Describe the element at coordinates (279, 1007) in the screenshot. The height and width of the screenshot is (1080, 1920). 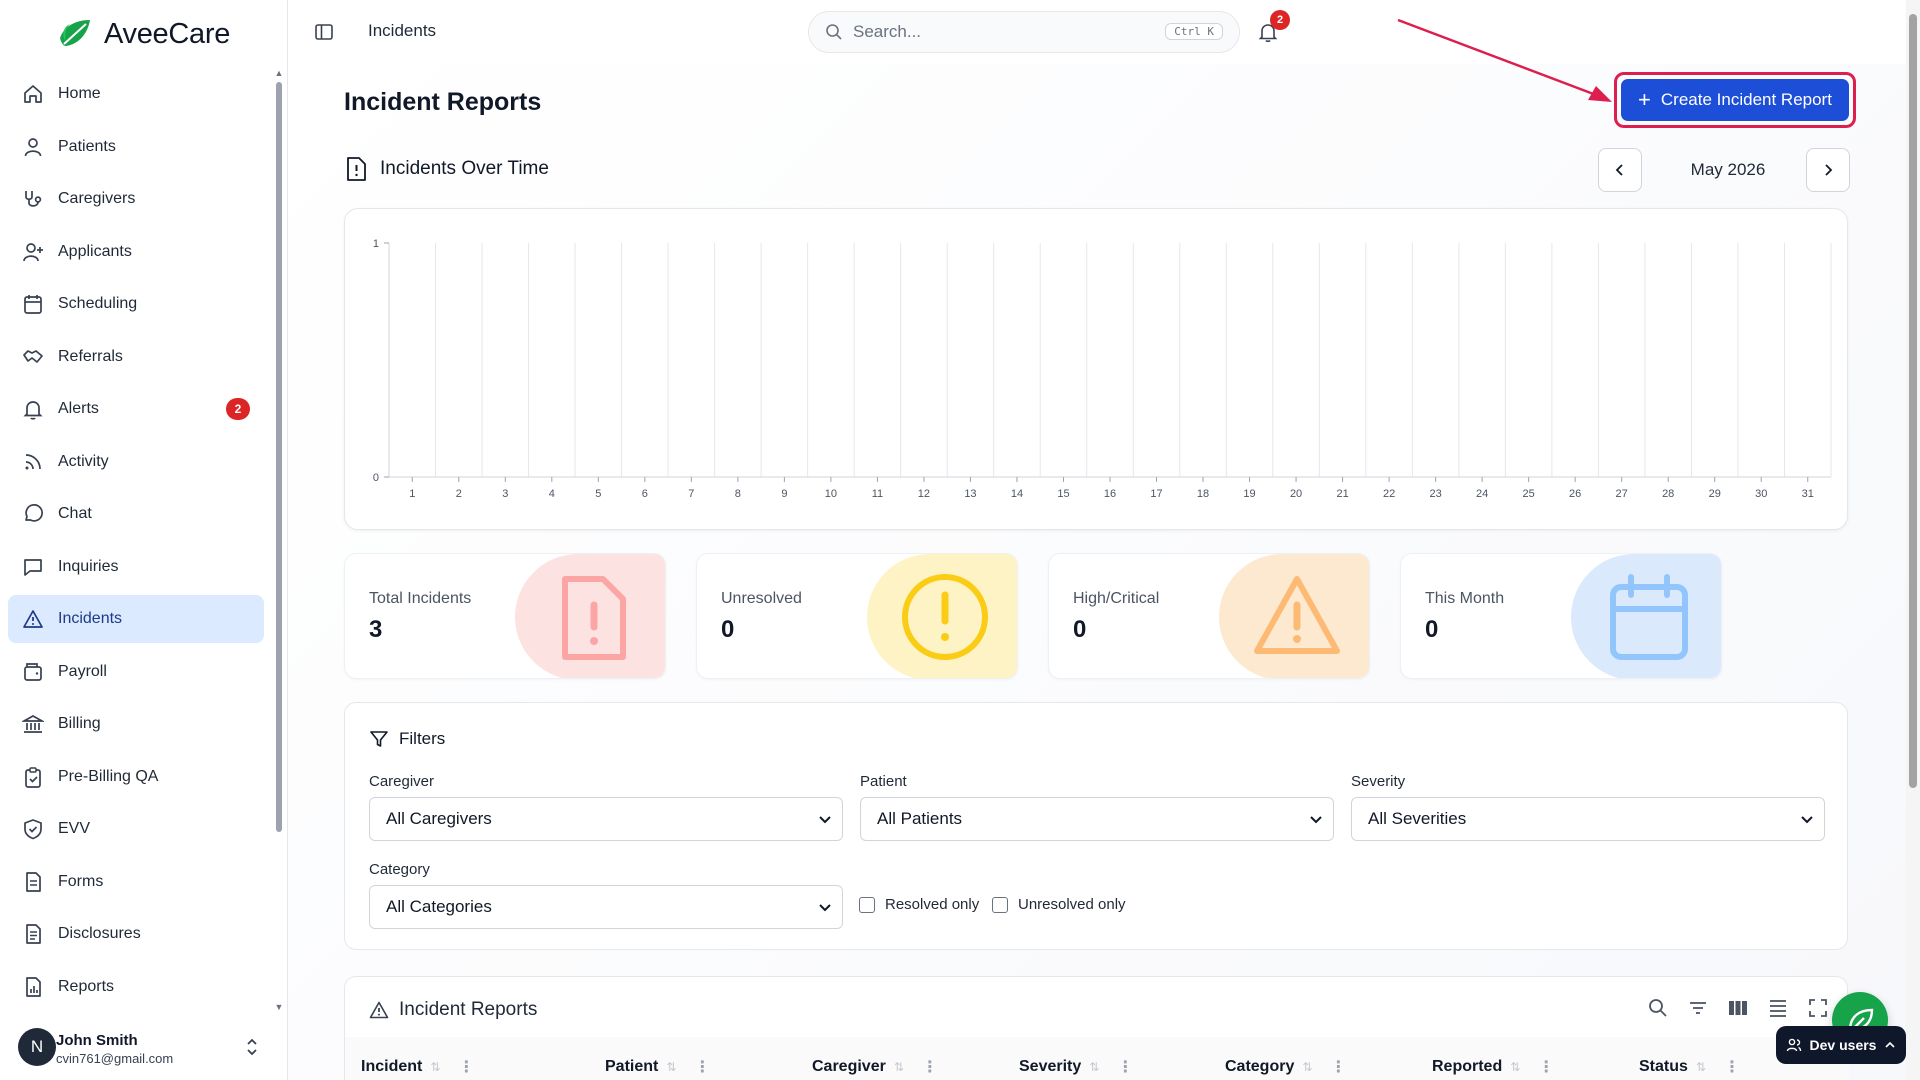
I see `scroll-down-icon: ▼` at that location.